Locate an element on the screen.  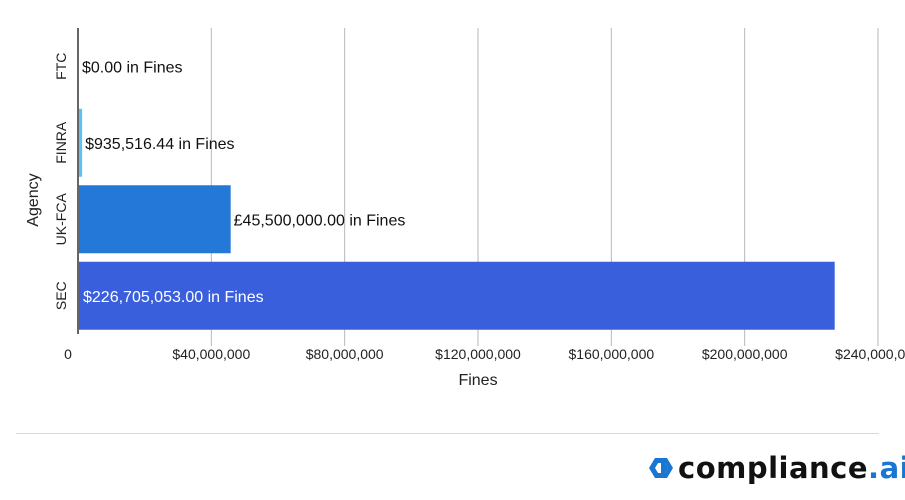
bar-sec is located at coordinates (457, 295).